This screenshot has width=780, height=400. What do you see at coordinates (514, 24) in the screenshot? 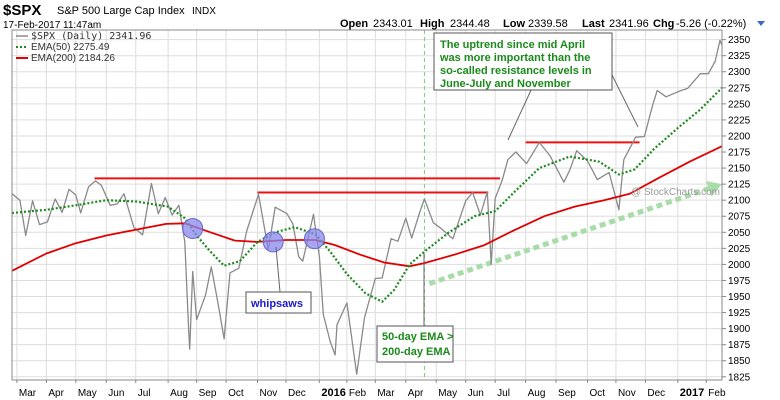
I see `low-label: Low` at bounding box center [514, 24].